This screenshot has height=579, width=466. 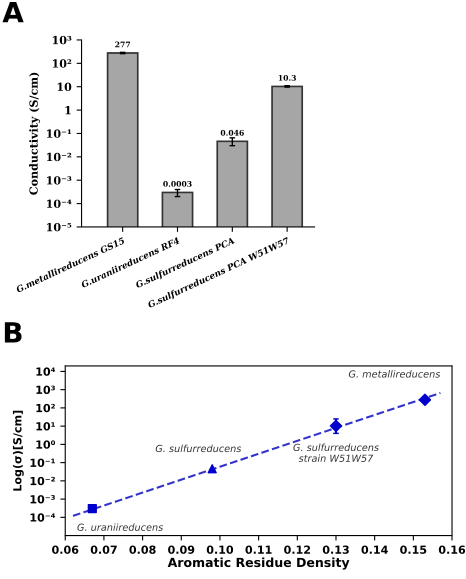 What do you see at coordinates (46, 371) in the screenshot?
I see `y-tick-label: 10⁴` at bounding box center [46, 371].